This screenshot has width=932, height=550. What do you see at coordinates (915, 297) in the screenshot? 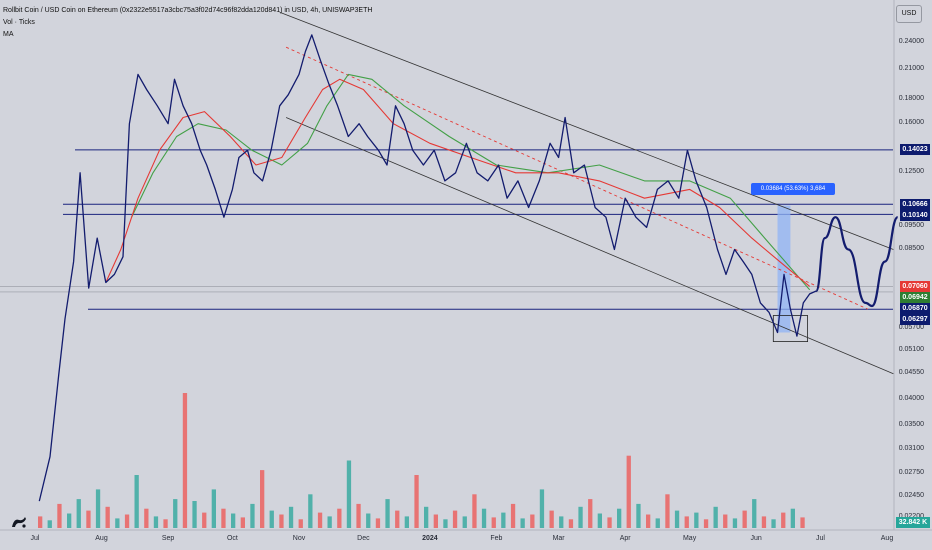
I see `price-badge: 0.06942` at bounding box center [915, 297].